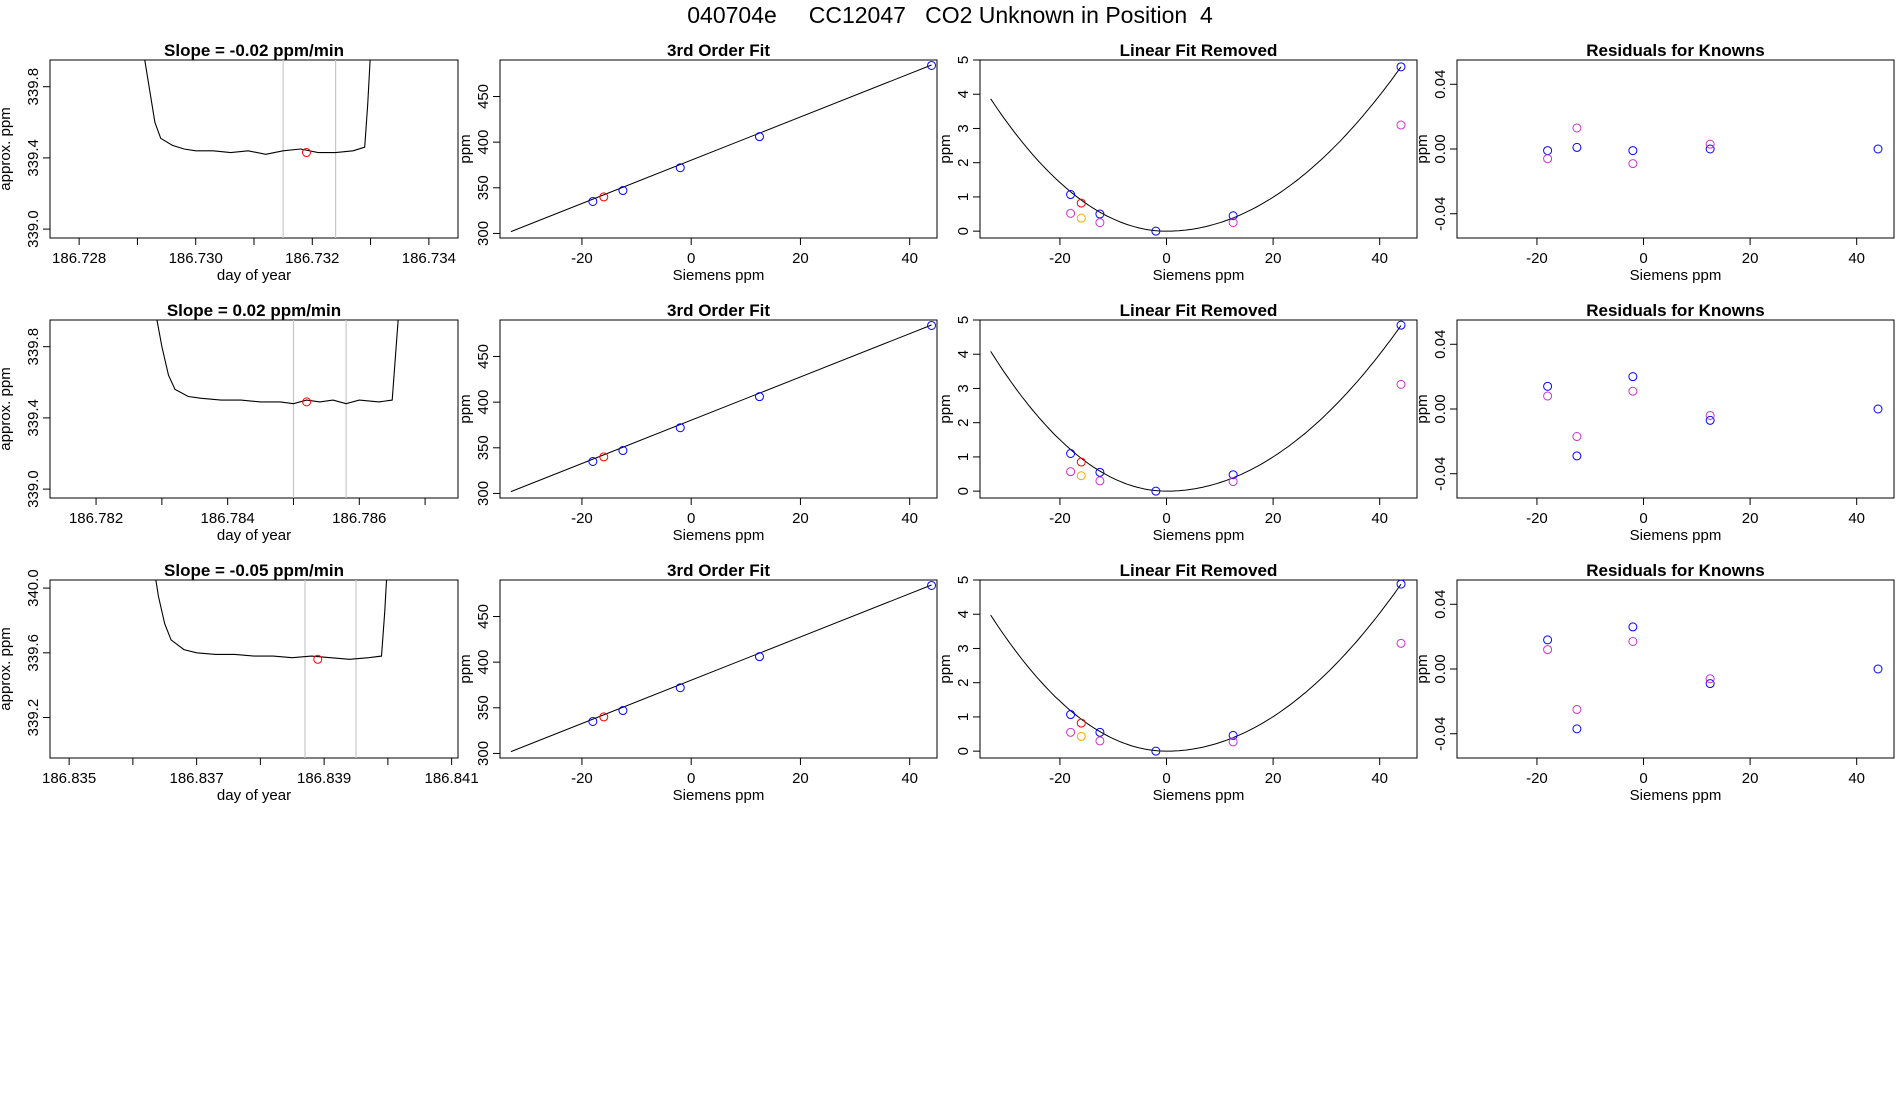  What do you see at coordinates (33, 653) in the screenshot?
I see `y-tick-label: 339.6` at bounding box center [33, 653].